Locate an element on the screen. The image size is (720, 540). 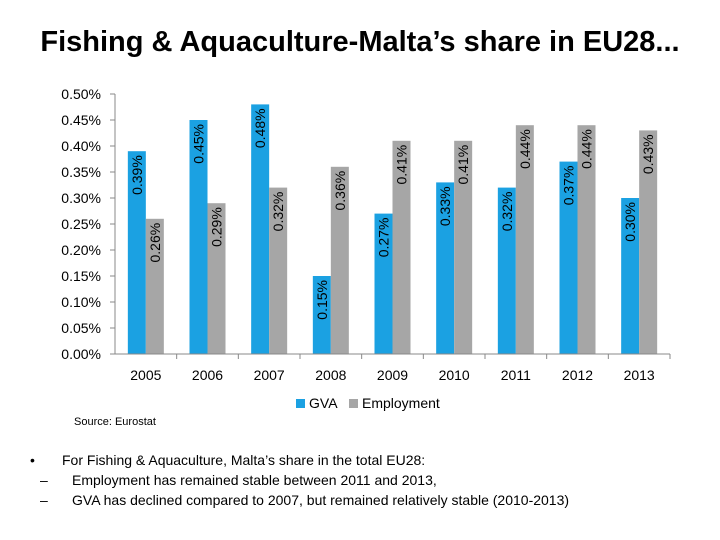
y-tick-label: 0.05% is located at coordinates (81, 328).